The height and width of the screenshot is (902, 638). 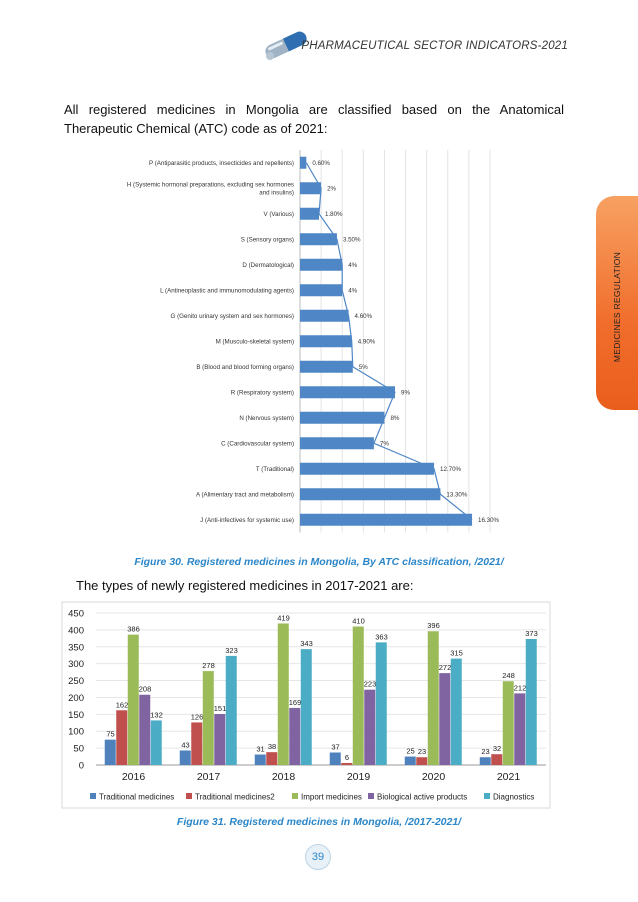 What do you see at coordinates (331, 797) in the screenshot?
I see `legend-label: Import medicines` at bounding box center [331, 797].